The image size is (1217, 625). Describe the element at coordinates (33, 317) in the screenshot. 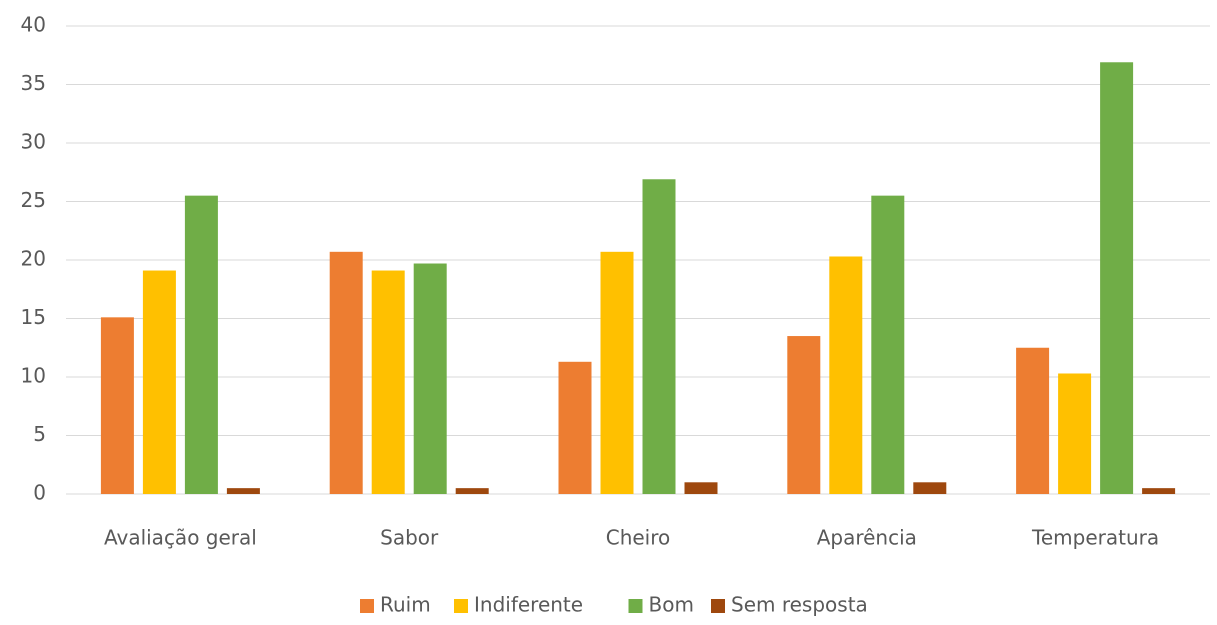

I see `y-tick-label: 15` at that location.